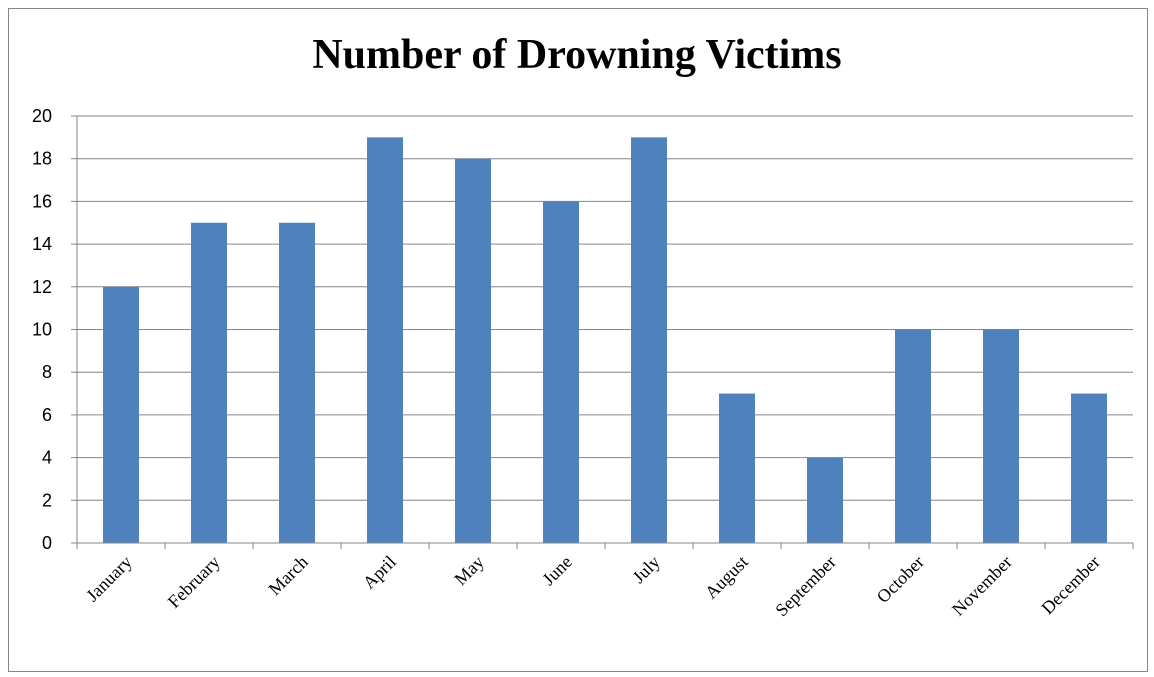  What do you see at coordinates (556, 570) in the screenshot?
I see `x-tick-label: June` at bounding box center [556, 570].